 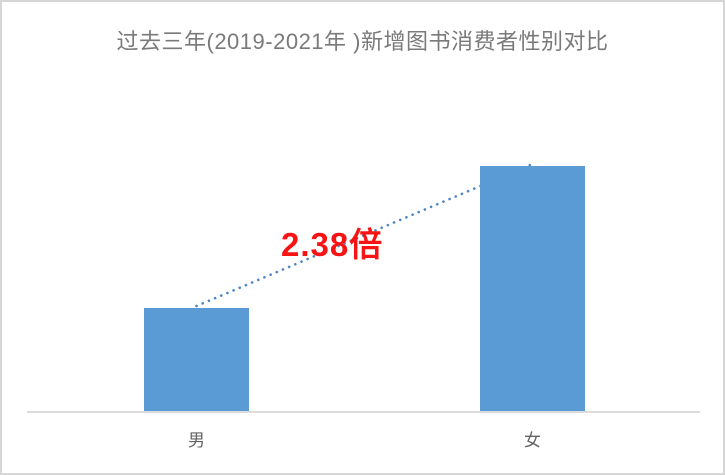 I want to click on bar-female, so click(x=532, y=288).